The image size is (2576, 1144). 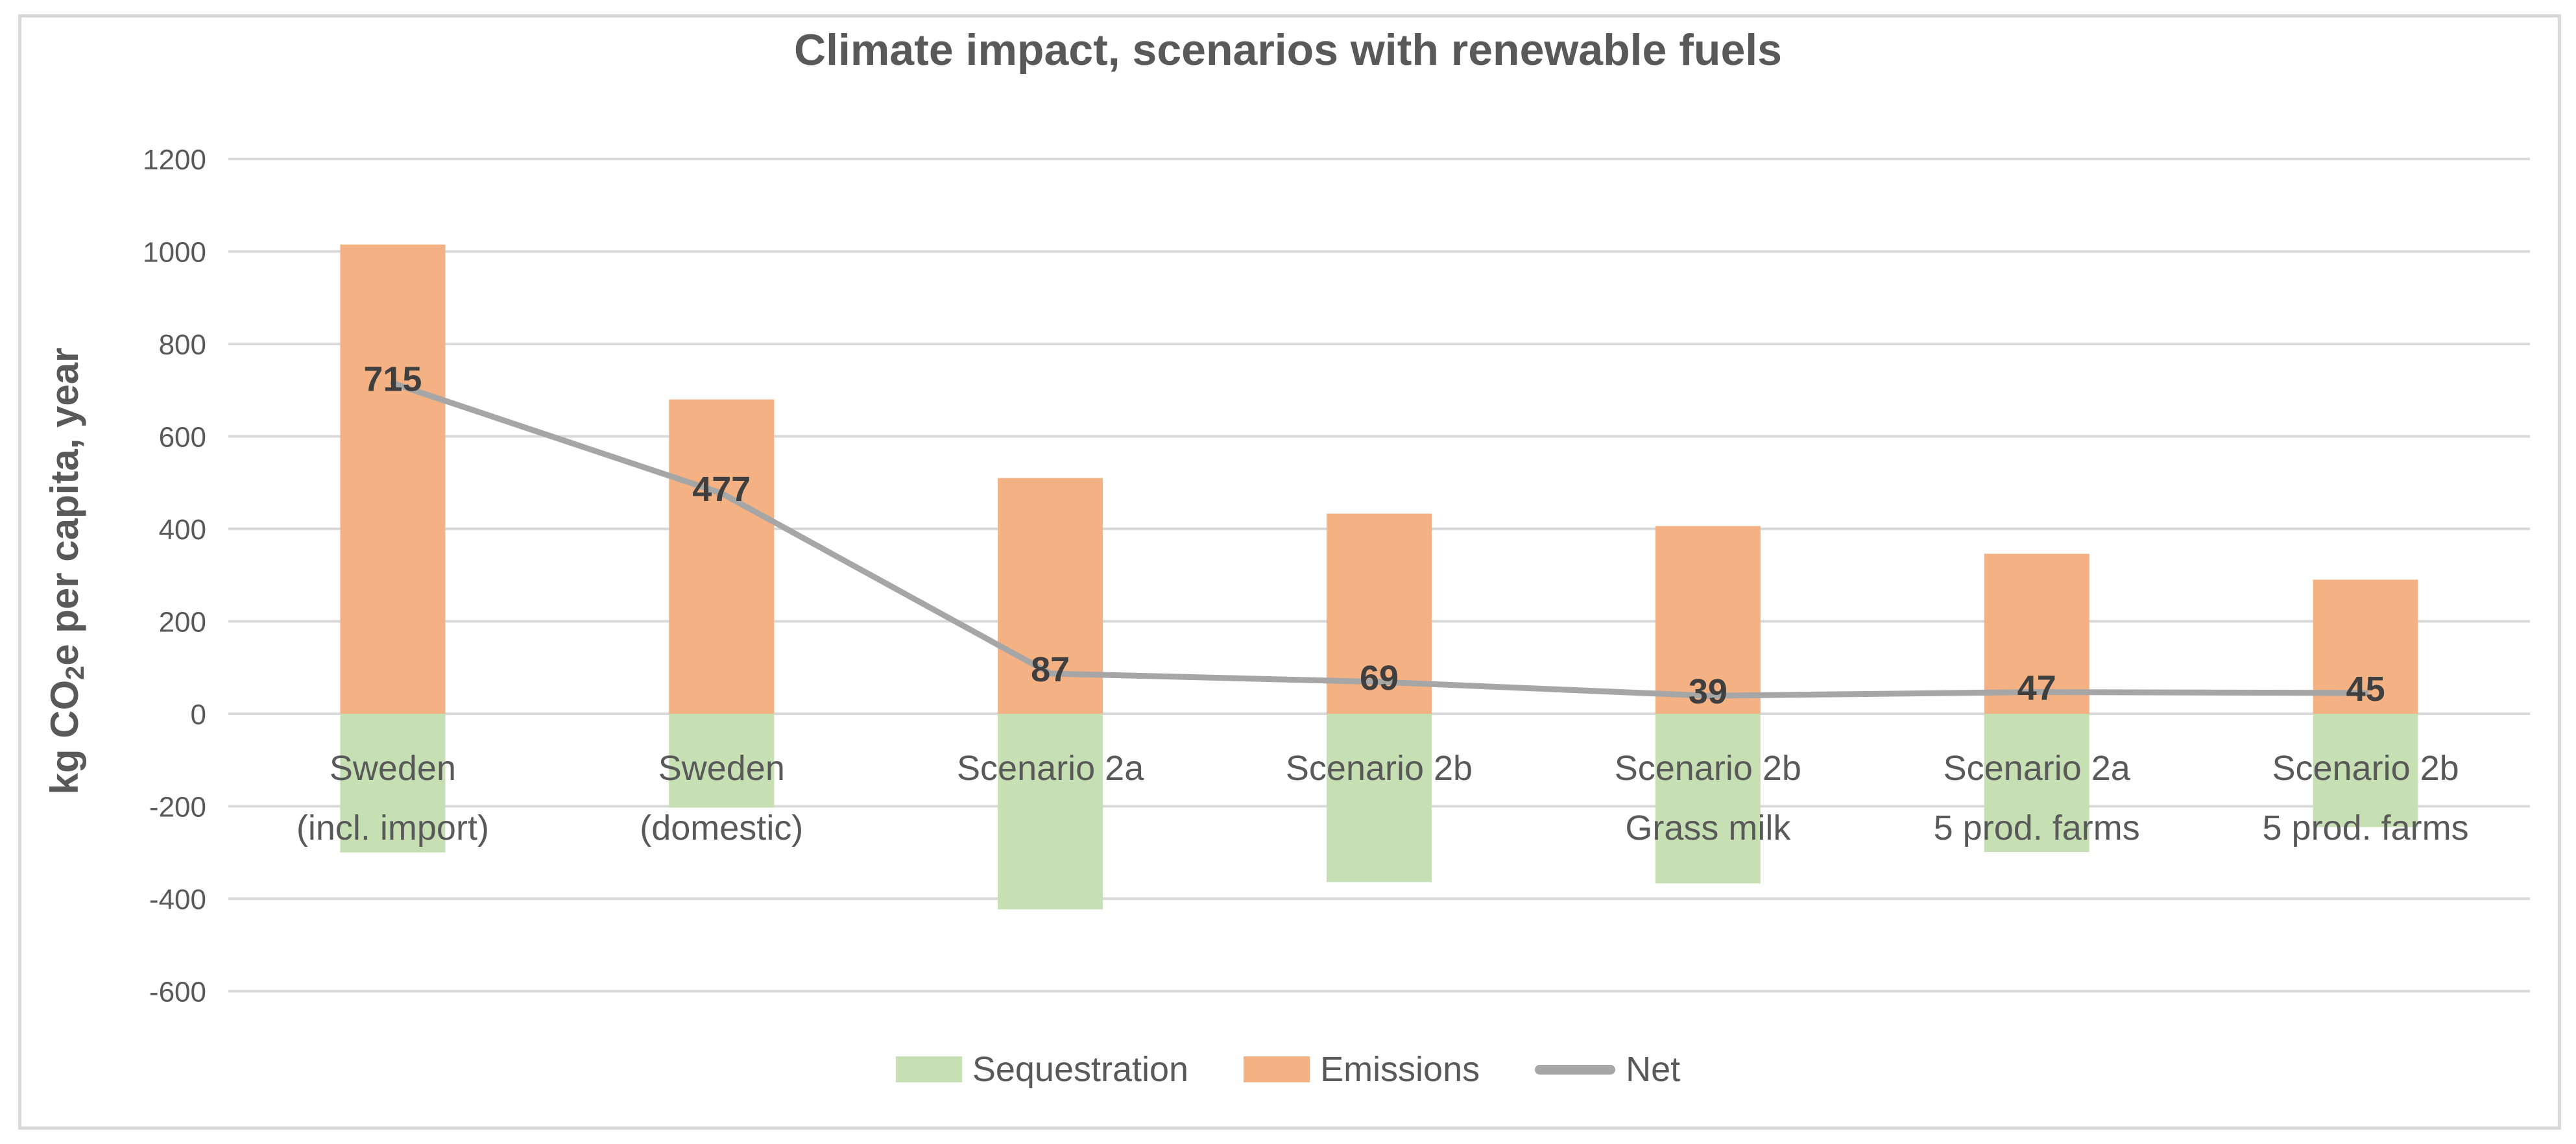 What do you see at coordinates (177, 992) in the screenshot?
I see `y-tick-label: -600` at bounding box center [177, 992].